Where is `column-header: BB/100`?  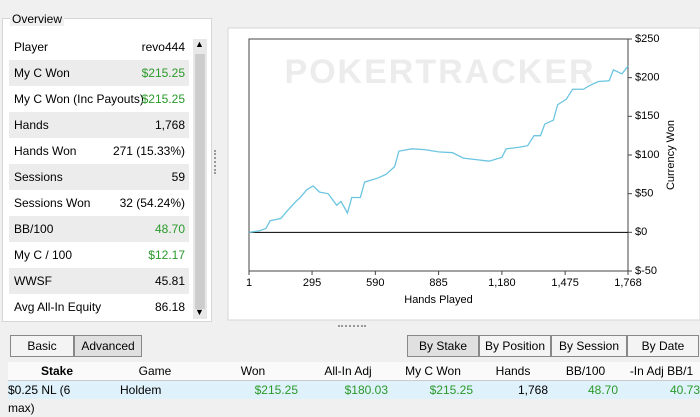
column-header: BB/100 is located at coordinates (585, 371).